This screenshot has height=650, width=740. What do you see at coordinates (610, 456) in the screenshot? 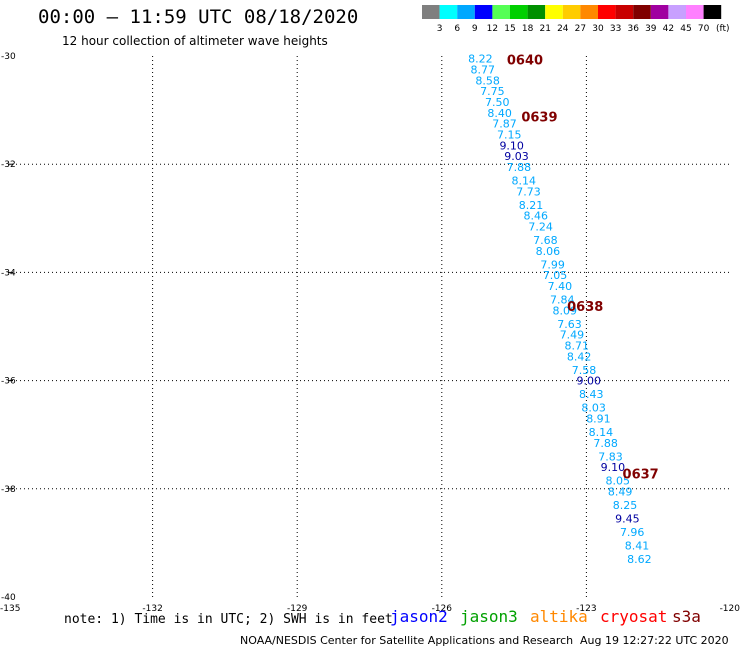
I see `swh-data-label: 7.83` at bounding box center [610, 456].